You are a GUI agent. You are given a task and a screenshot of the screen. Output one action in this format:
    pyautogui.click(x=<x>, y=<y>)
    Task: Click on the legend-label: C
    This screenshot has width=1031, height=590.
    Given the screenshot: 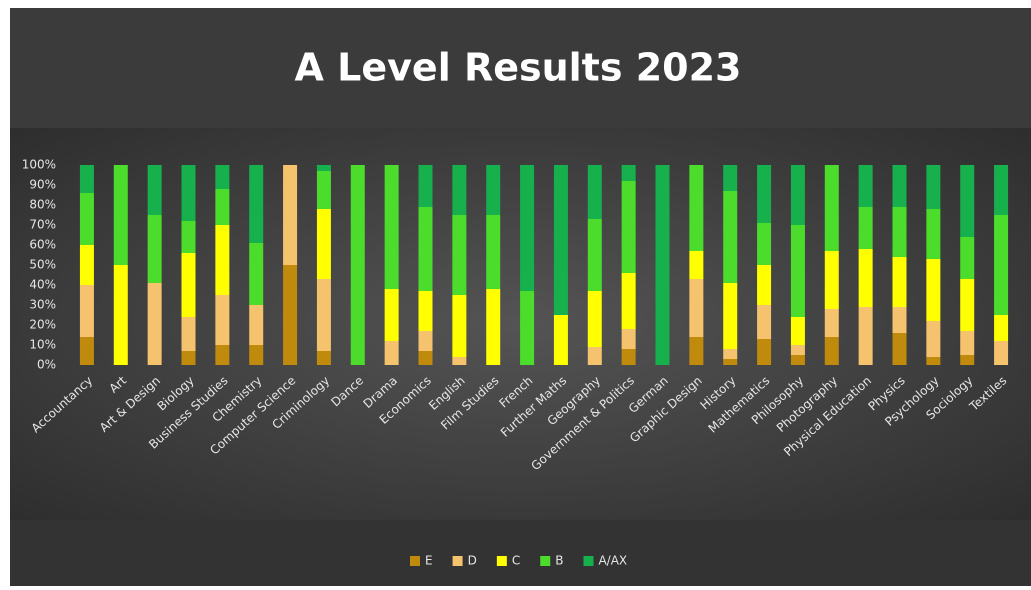 What is the action you would take?
    pyautogui.click(x=516, y=561)
    